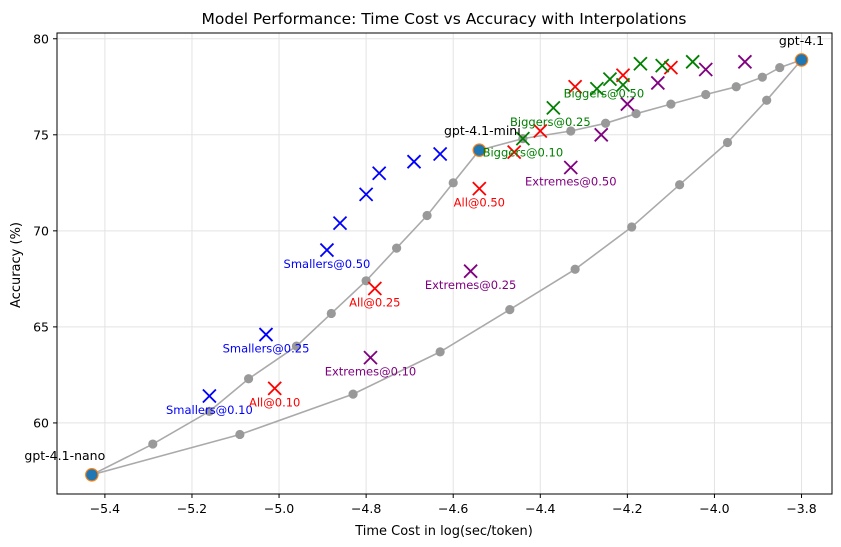 The width and height of the screenshot is (841, 547). Describe the element at coordinates (540, 508) in the screenshot. I see `x-tick-label: −4.4` at that location.